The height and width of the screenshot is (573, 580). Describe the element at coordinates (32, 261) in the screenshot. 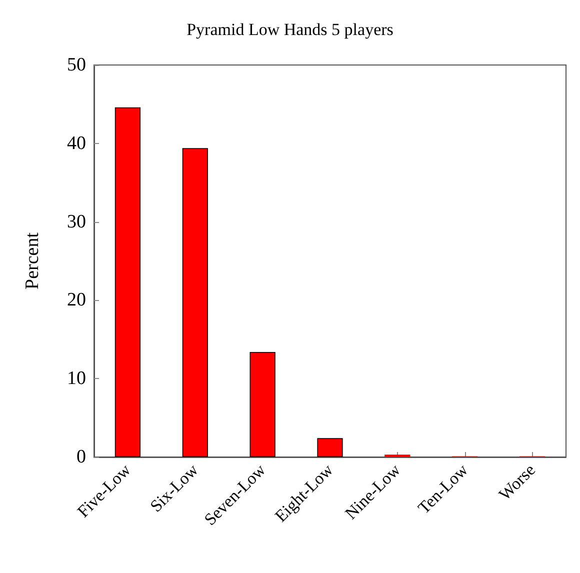

I see `y-axis-title: Percent` at that location.